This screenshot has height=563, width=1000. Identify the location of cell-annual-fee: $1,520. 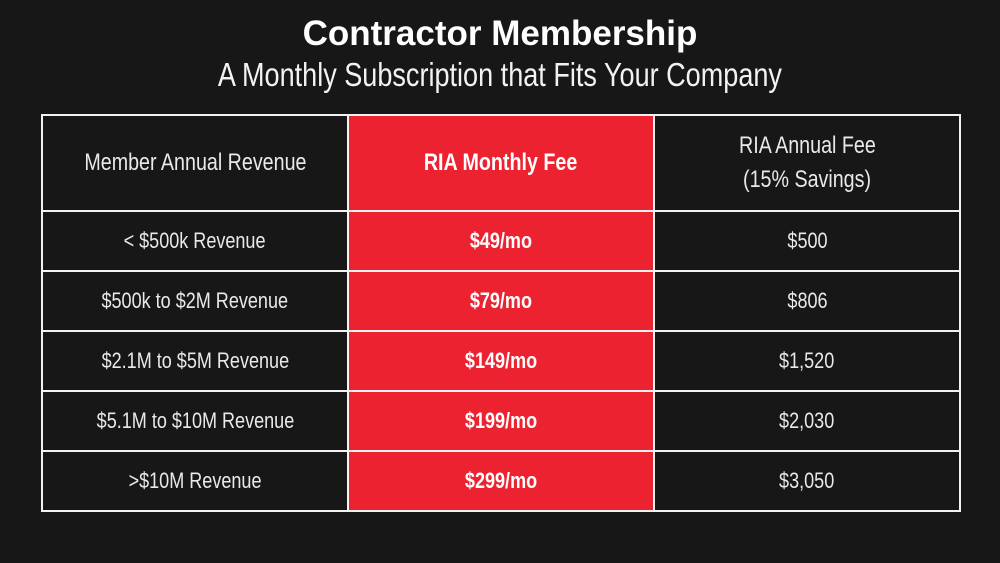
(807, 361).